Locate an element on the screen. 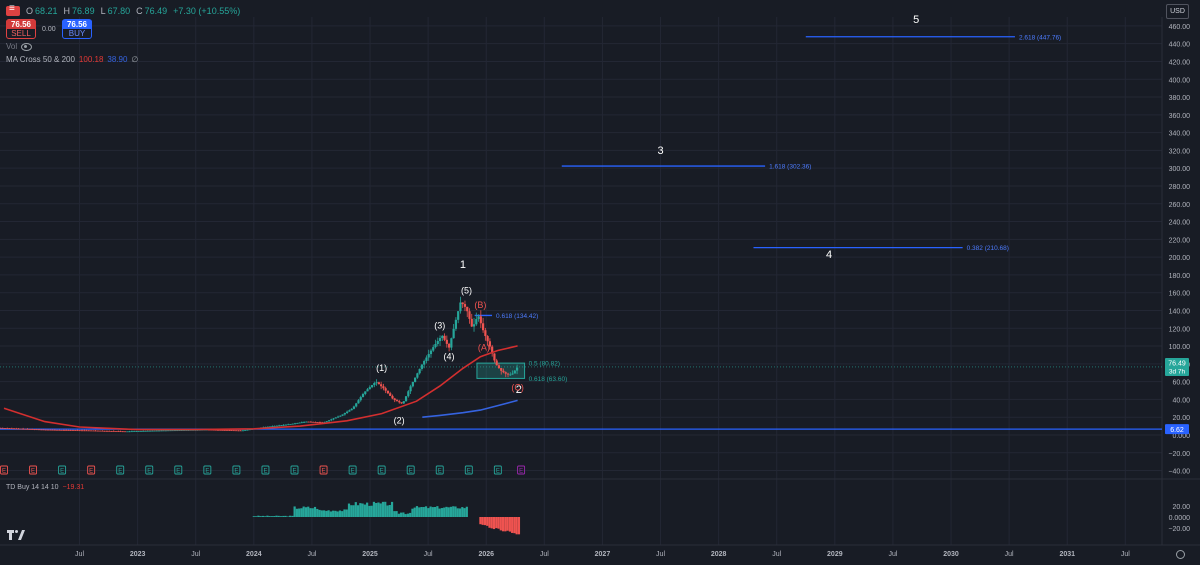  td-name: TD Buy 14 14 10 is located at coordinates (32, 487).